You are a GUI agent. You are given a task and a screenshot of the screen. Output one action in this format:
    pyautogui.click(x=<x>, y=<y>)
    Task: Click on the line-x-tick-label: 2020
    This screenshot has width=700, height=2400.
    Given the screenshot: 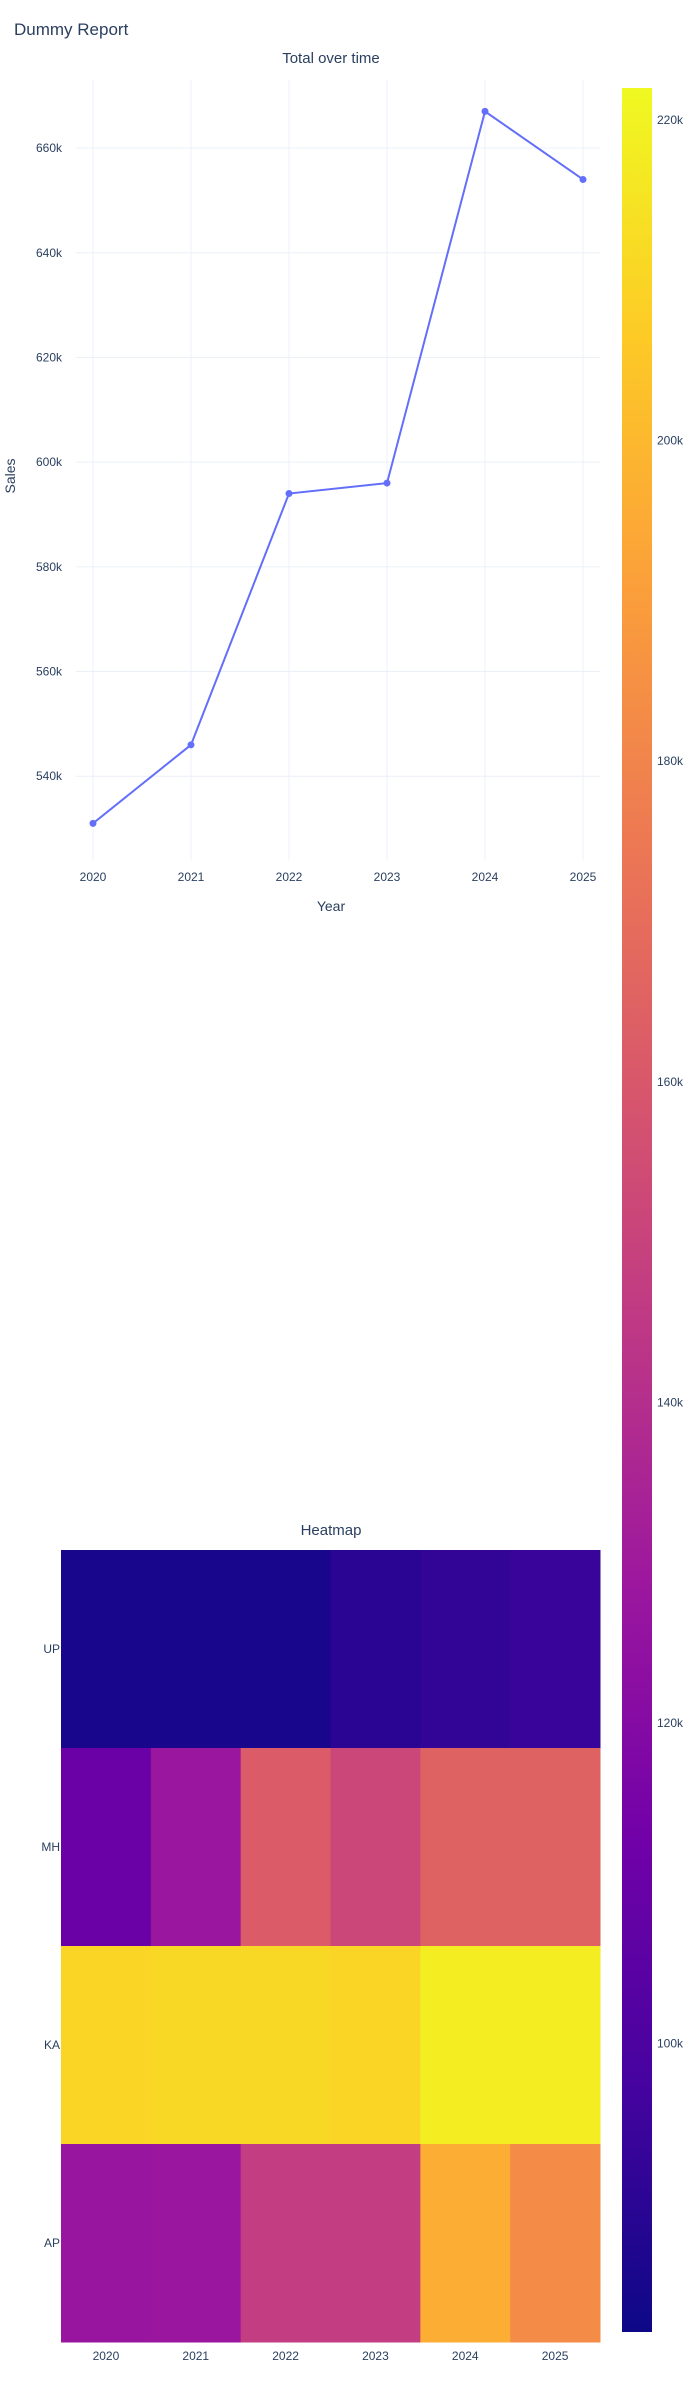 What is the action you would take?
    pyautogui.click(x=93, y=877)
    